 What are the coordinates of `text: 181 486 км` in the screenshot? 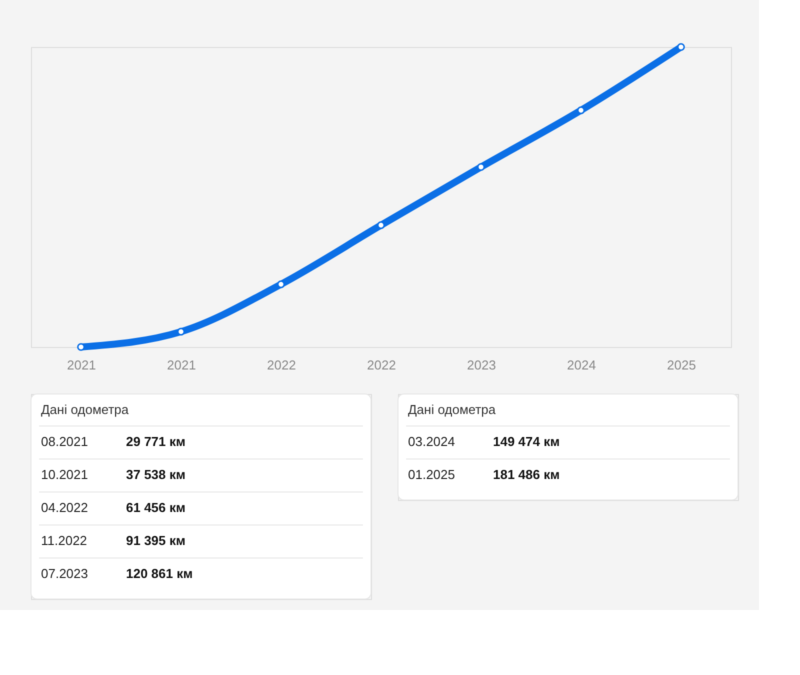 It's located at (526, 474).